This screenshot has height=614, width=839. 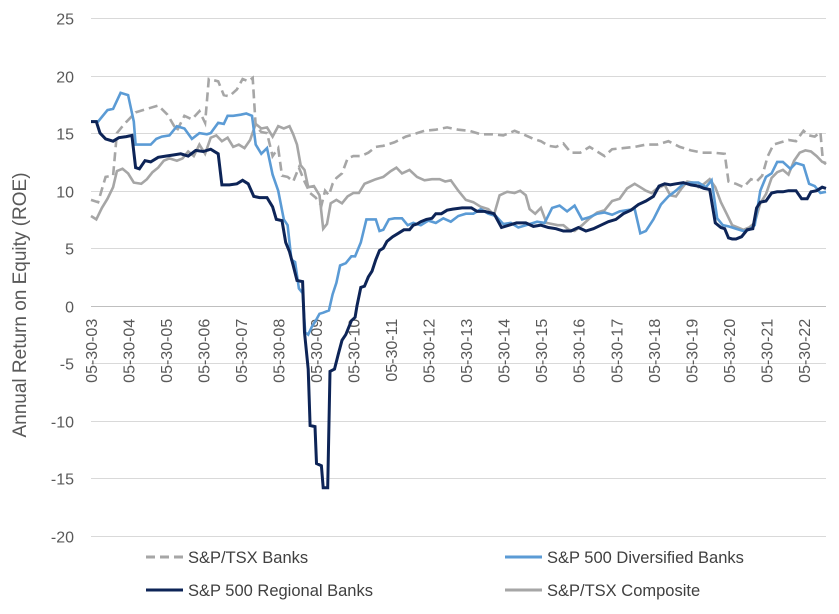 What do you see at coordinates (623, 591) in the screenshot?
I see `legend-label: S&P/TSX Composite` at bounding box center [623, 591].